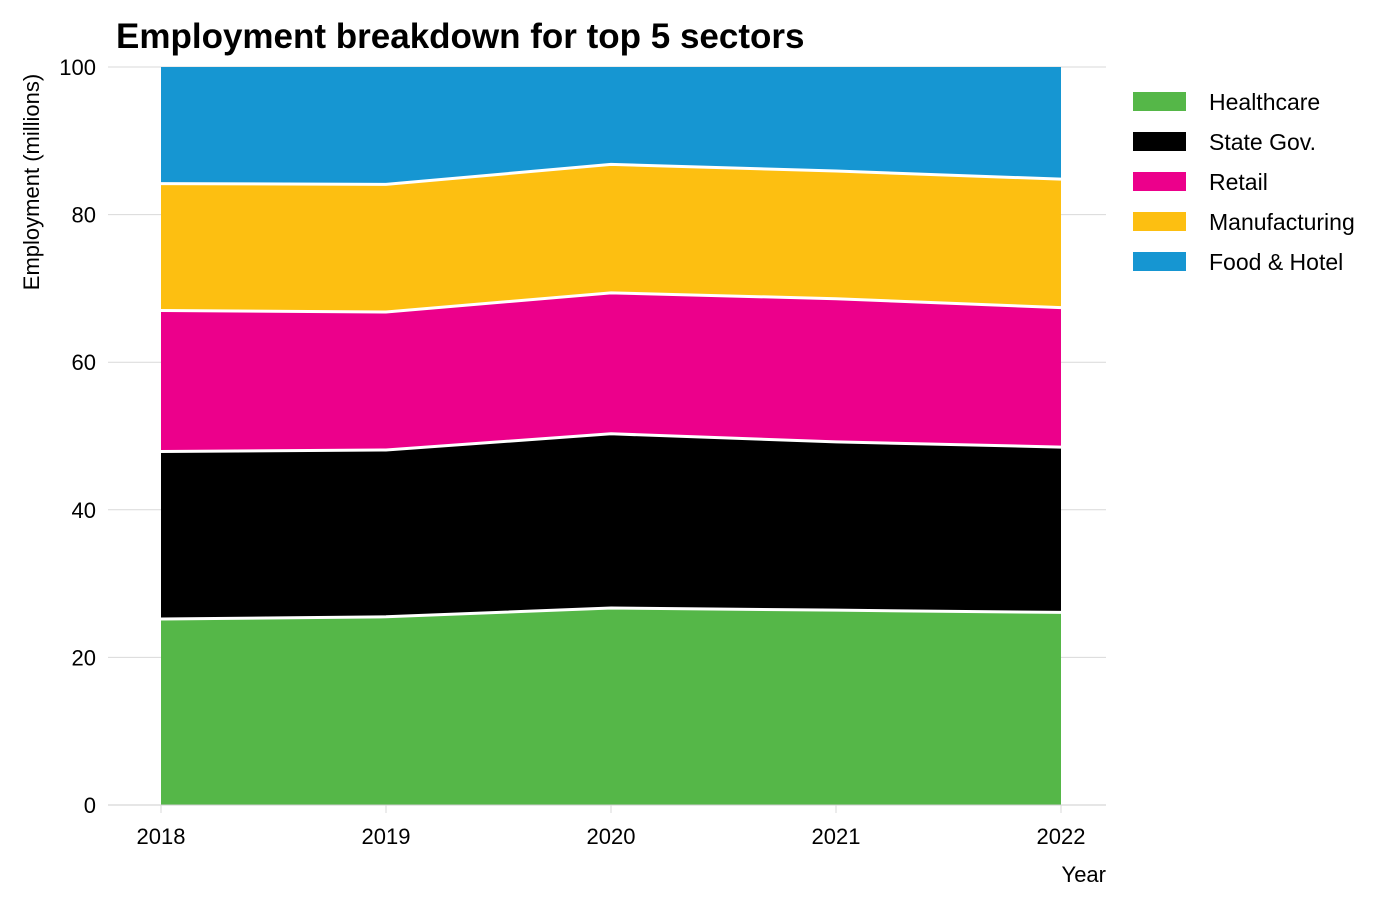  I want to click on x-axis-label: Year, so click(1084, 874).